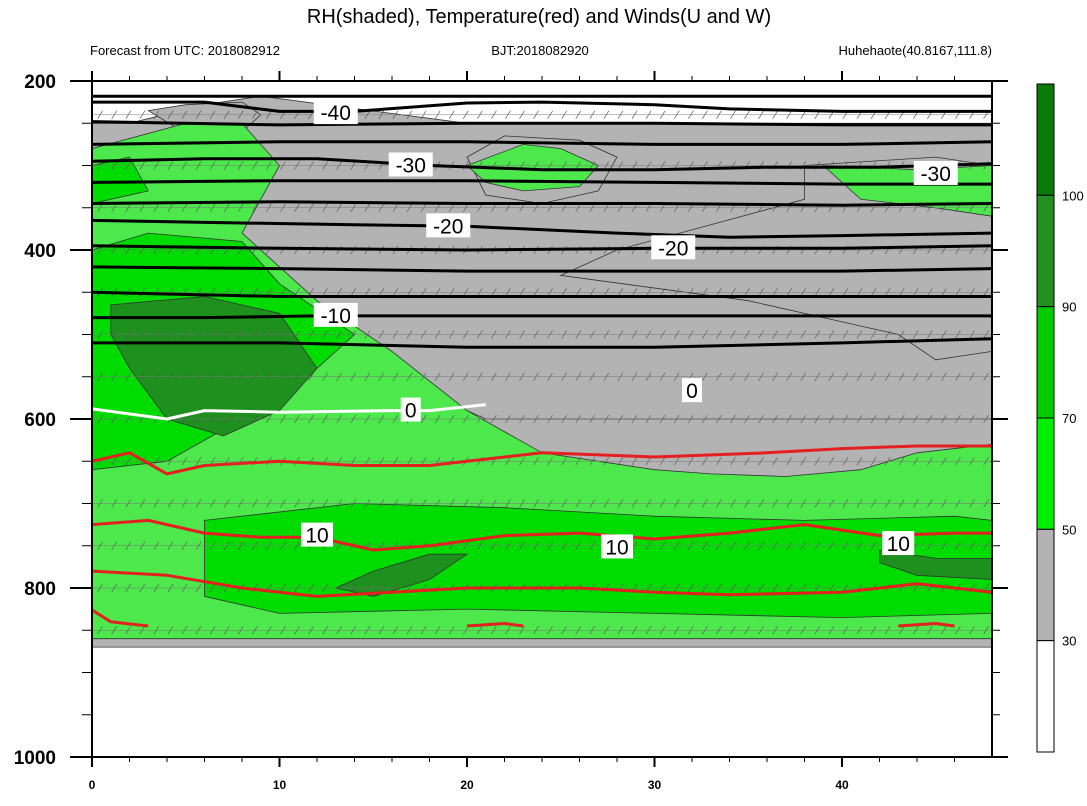 Image resolution: width=1087 pixels, height=806 pixels. What do you see at coordinates (35, 758) in the screenshot?
I see `y-tick-label: 1000` at bounding box center [35, 758].